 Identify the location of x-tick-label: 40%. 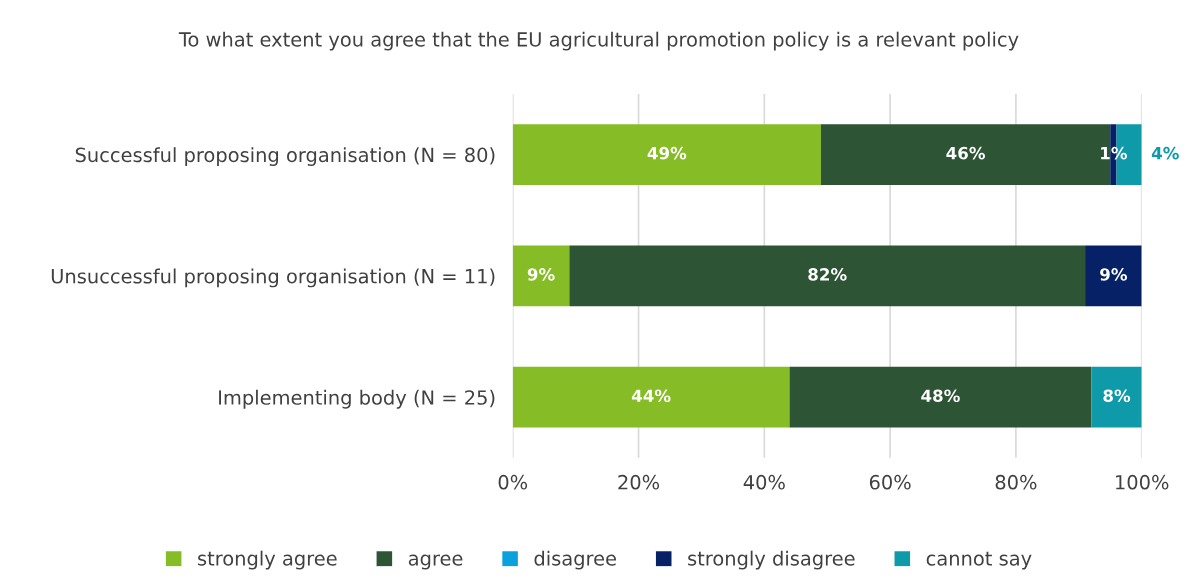
(764, 482).